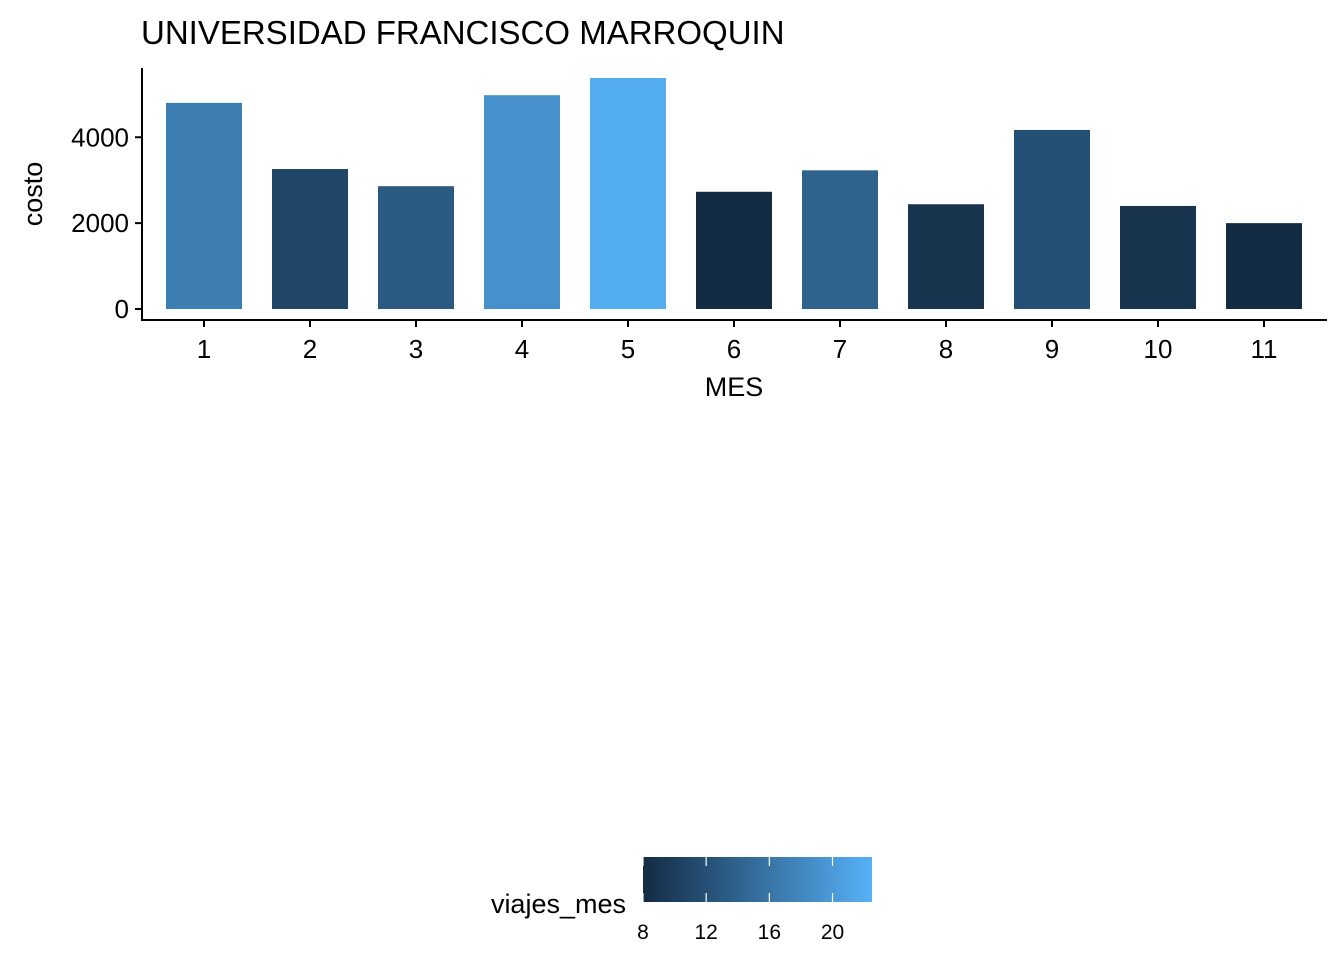  Describe the element at coordinates (769, 932) in the screenshot. I see `colorbar-tick-label: 16` at that location.